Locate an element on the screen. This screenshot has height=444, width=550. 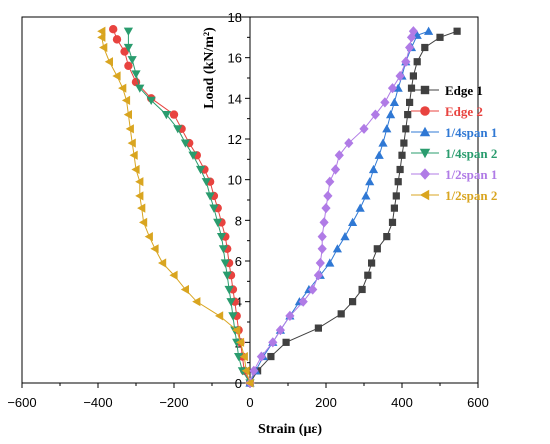
x-axis-title: Strain (με) is located at coordinates (290, 429).